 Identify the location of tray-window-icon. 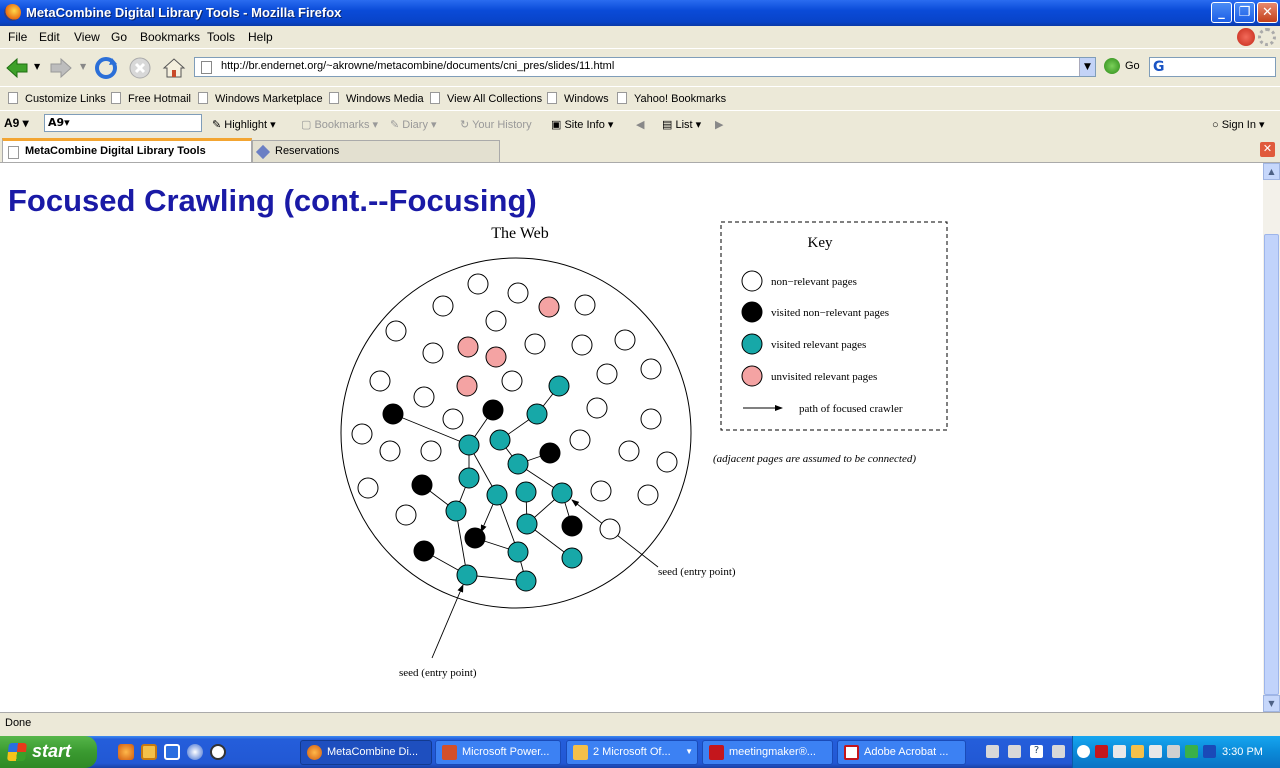
(1058, 751).